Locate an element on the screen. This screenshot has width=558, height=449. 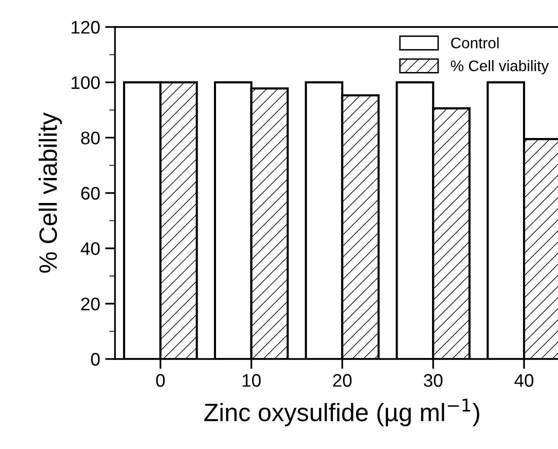
y-tick-label: 100 is located at coordinates (86, 83).